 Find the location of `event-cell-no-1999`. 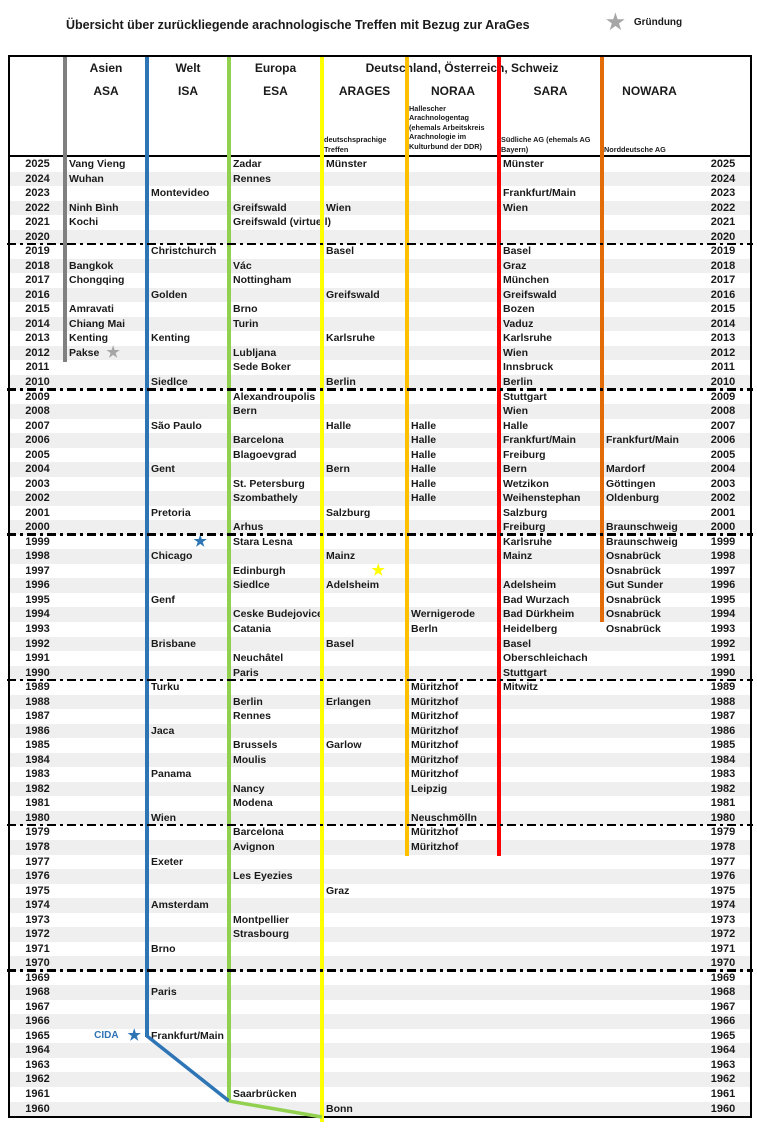

event-cell-no-1999 is located at coordinates (453, 542).